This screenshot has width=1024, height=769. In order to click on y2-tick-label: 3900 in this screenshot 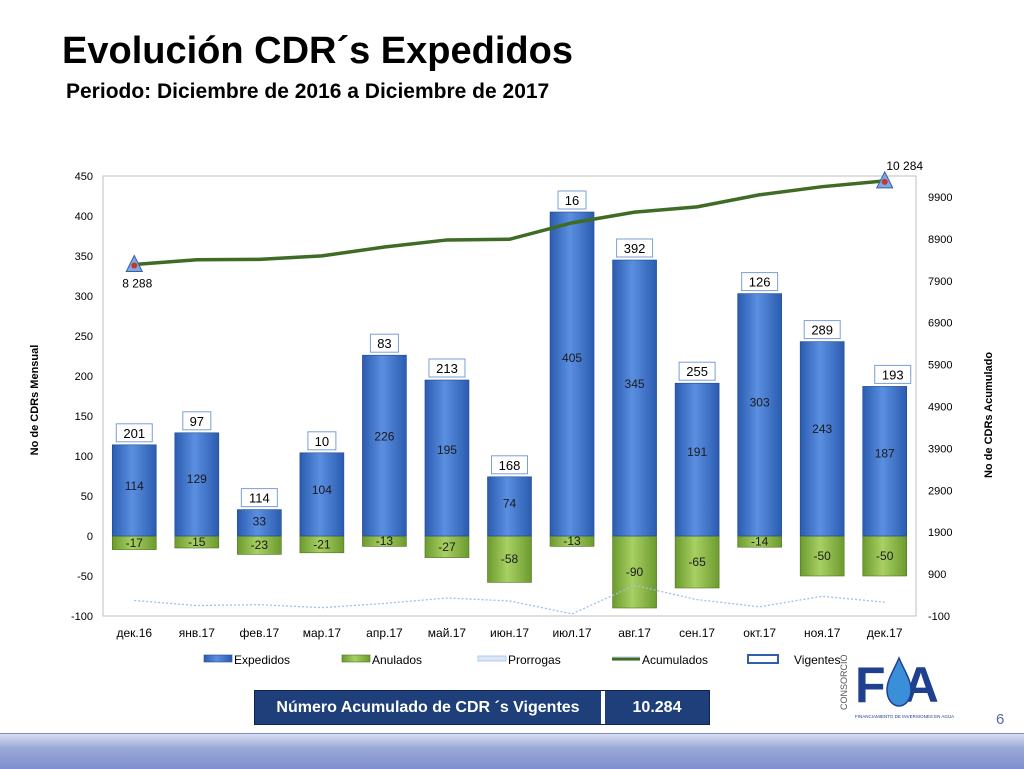, I will do `click(940, 449)`.